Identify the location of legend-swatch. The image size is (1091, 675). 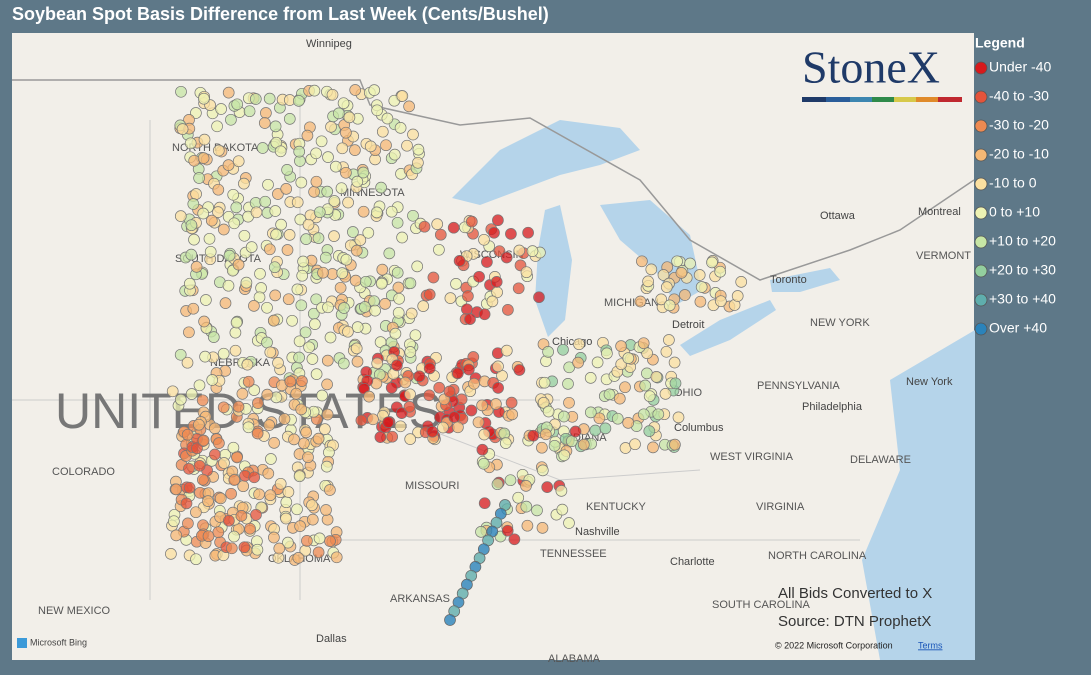
(981, 184).